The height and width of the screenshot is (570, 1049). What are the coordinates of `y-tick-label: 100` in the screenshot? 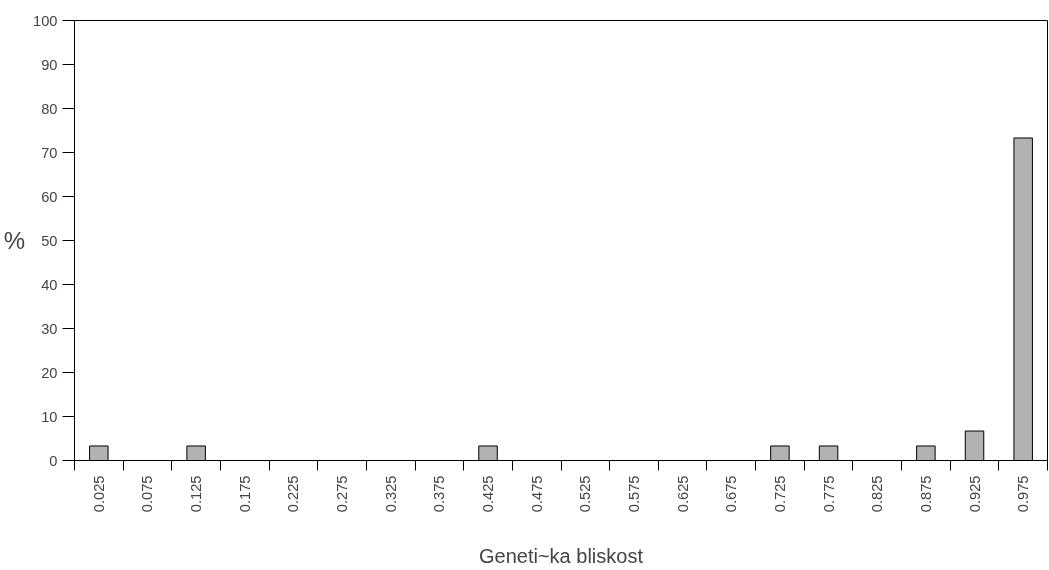 It's located at (45, 20).